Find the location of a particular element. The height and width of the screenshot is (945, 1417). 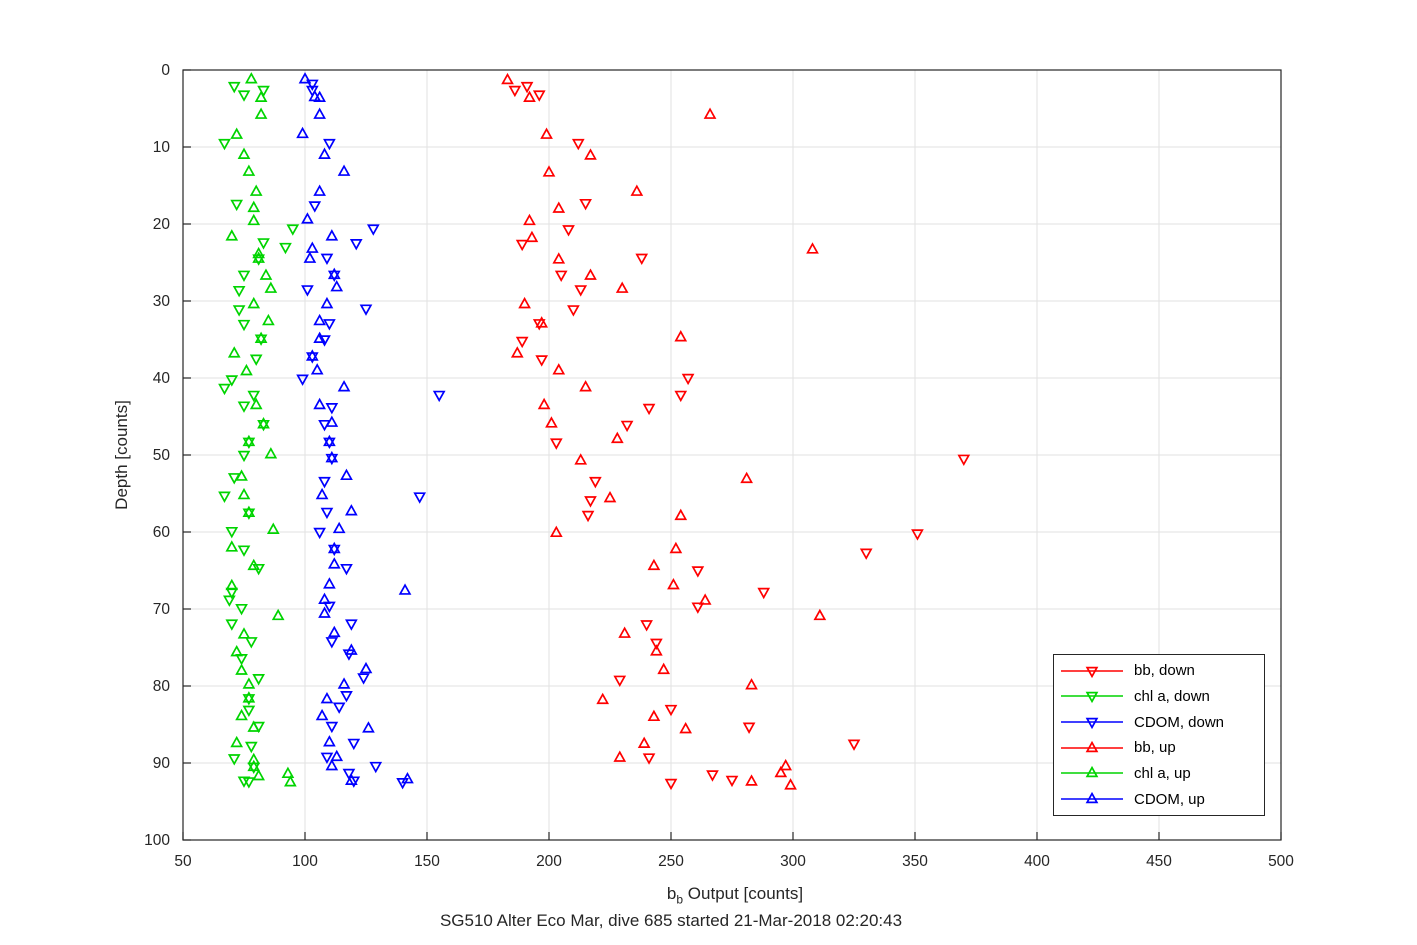

legend-label: CDOM, up is located at coordinates (1169, 799).